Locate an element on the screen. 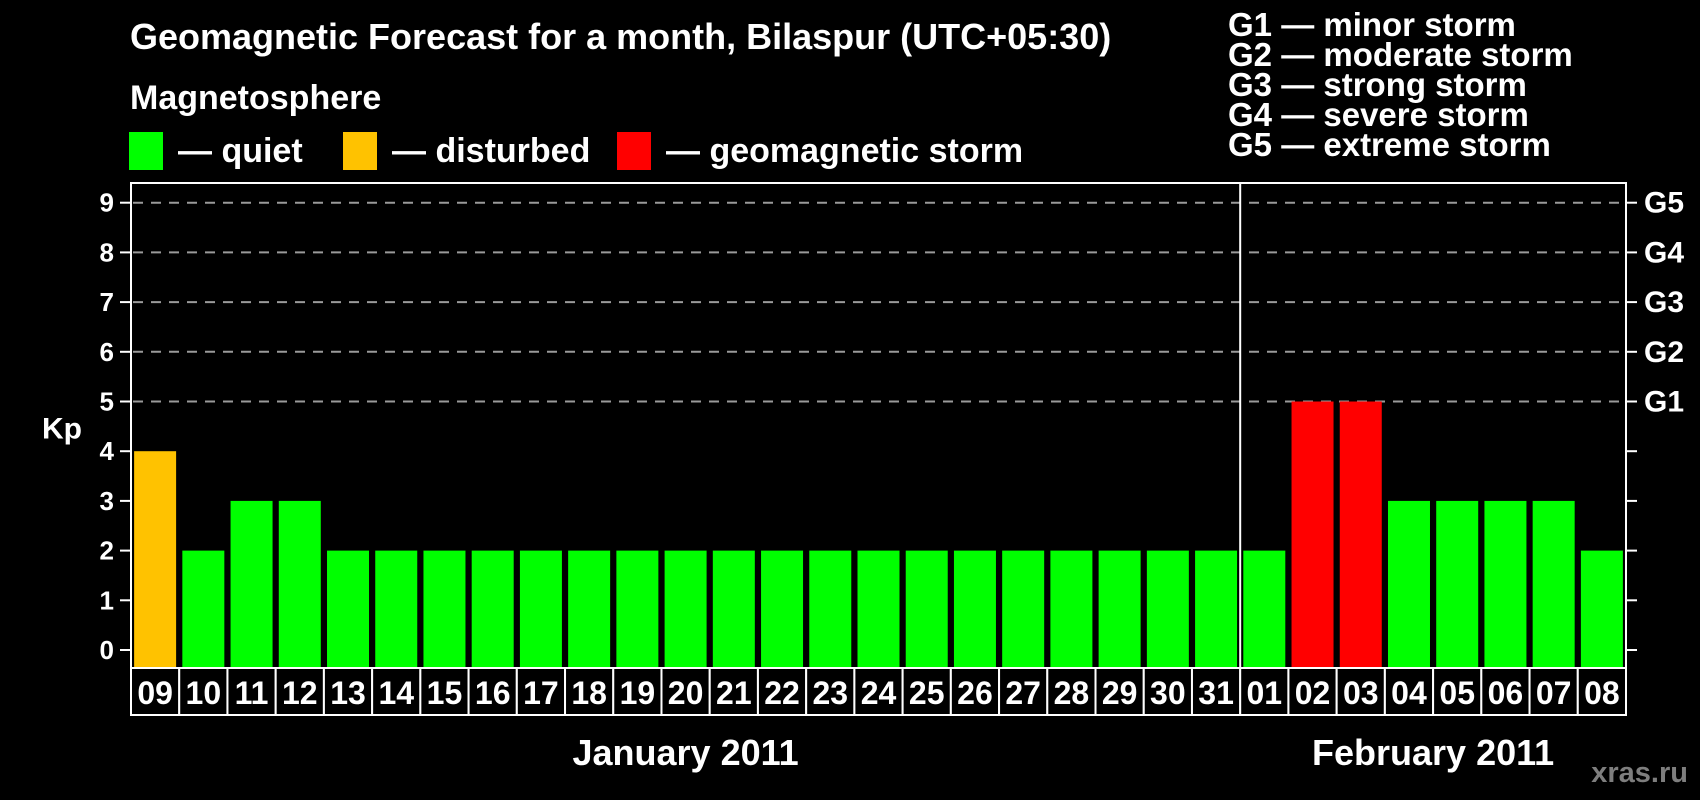 This screenshot has width=1700, height=800. storm-swatch is located at coordinates (634, 151).